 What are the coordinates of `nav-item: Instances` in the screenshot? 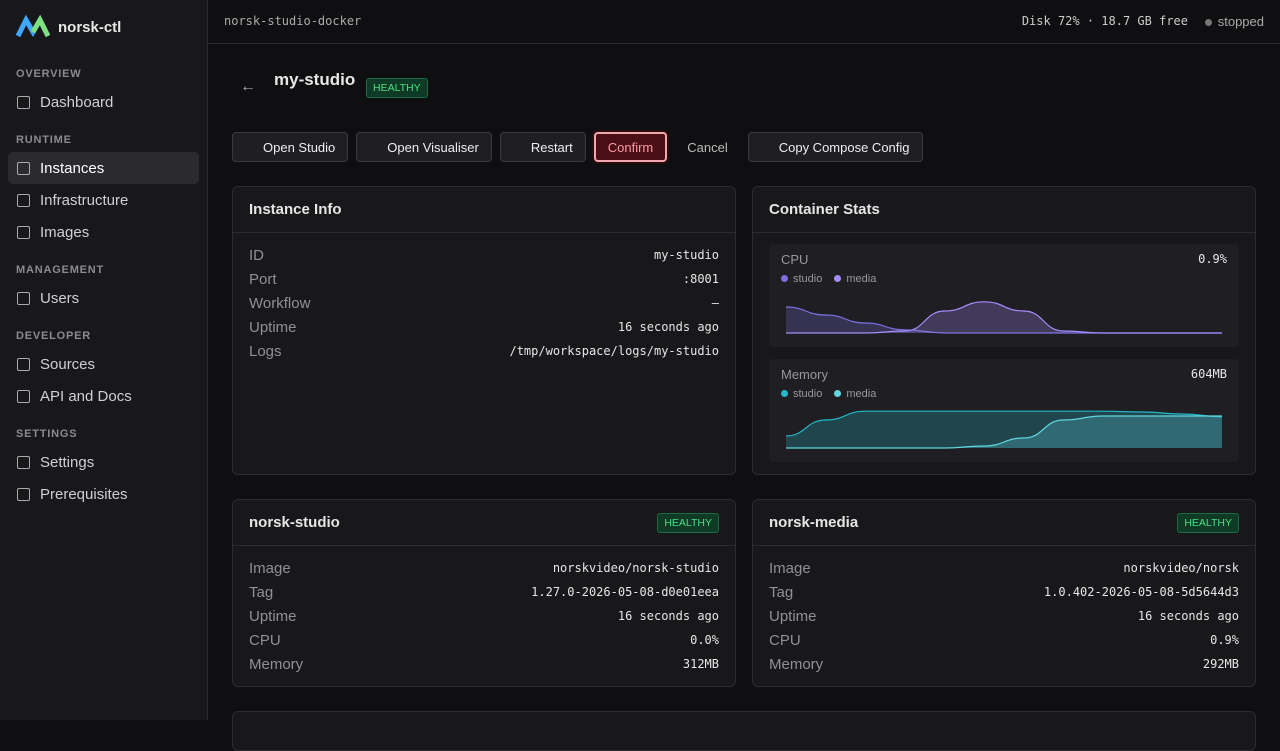 It's located at (103, 168).